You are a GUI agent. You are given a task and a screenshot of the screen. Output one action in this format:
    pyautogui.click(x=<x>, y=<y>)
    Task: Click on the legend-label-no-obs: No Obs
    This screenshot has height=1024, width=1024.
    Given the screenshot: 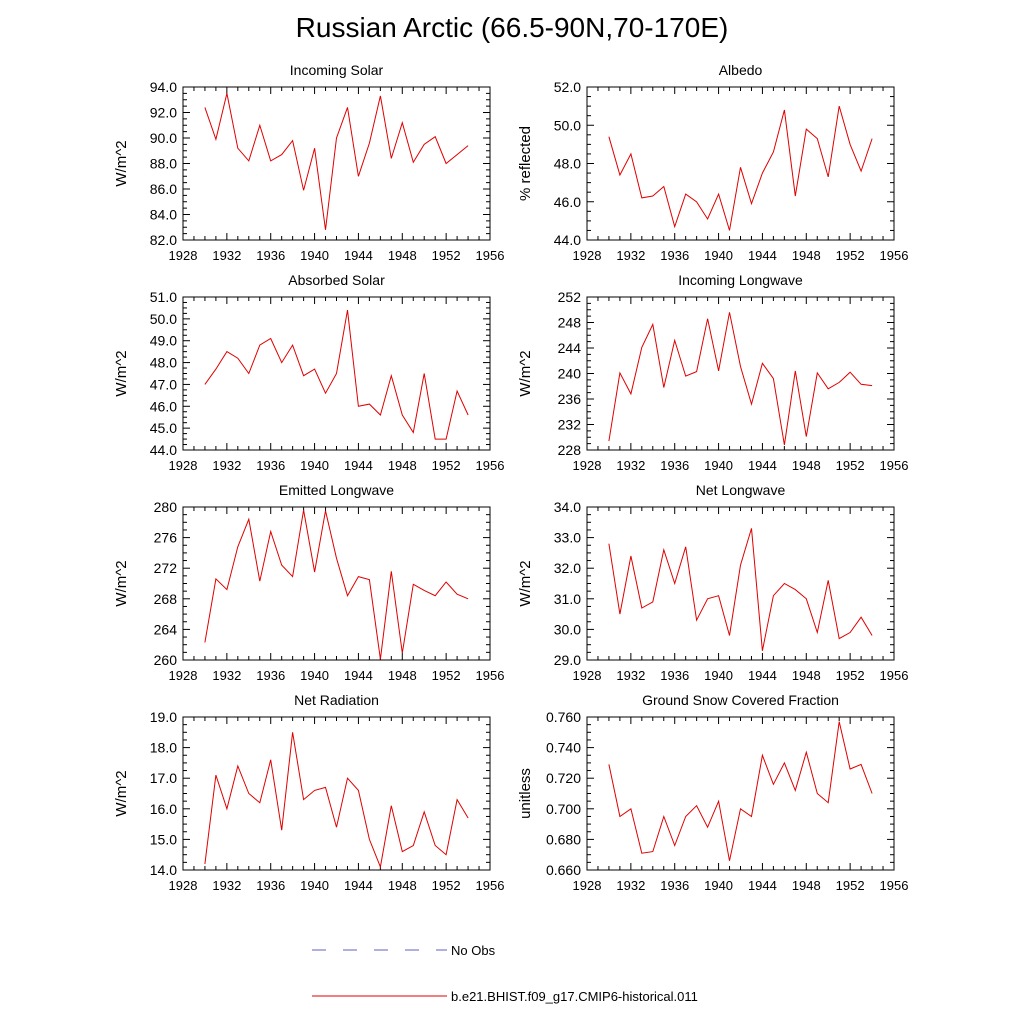 What is the action you would take?
    pyautogui.click(x=473, y=950)
    